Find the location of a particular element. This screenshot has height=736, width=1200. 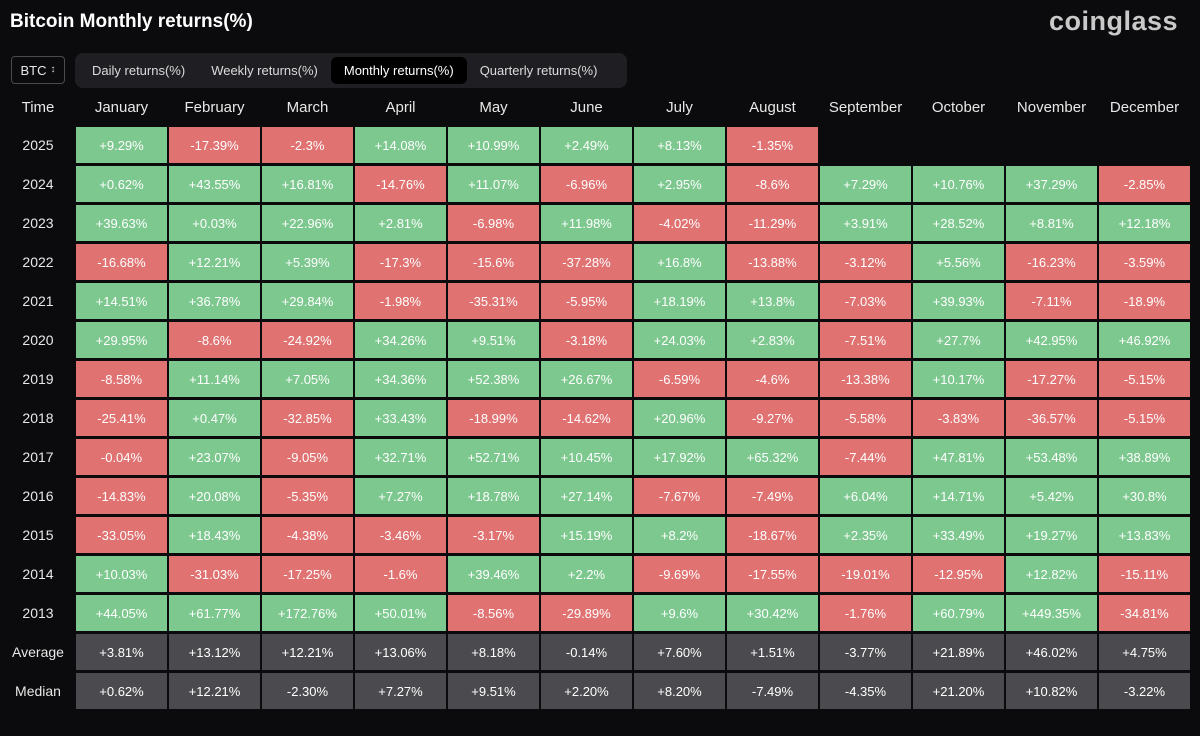

tab-monthly-returns: Monthly returns(%) is located at coordinates (398, 70).